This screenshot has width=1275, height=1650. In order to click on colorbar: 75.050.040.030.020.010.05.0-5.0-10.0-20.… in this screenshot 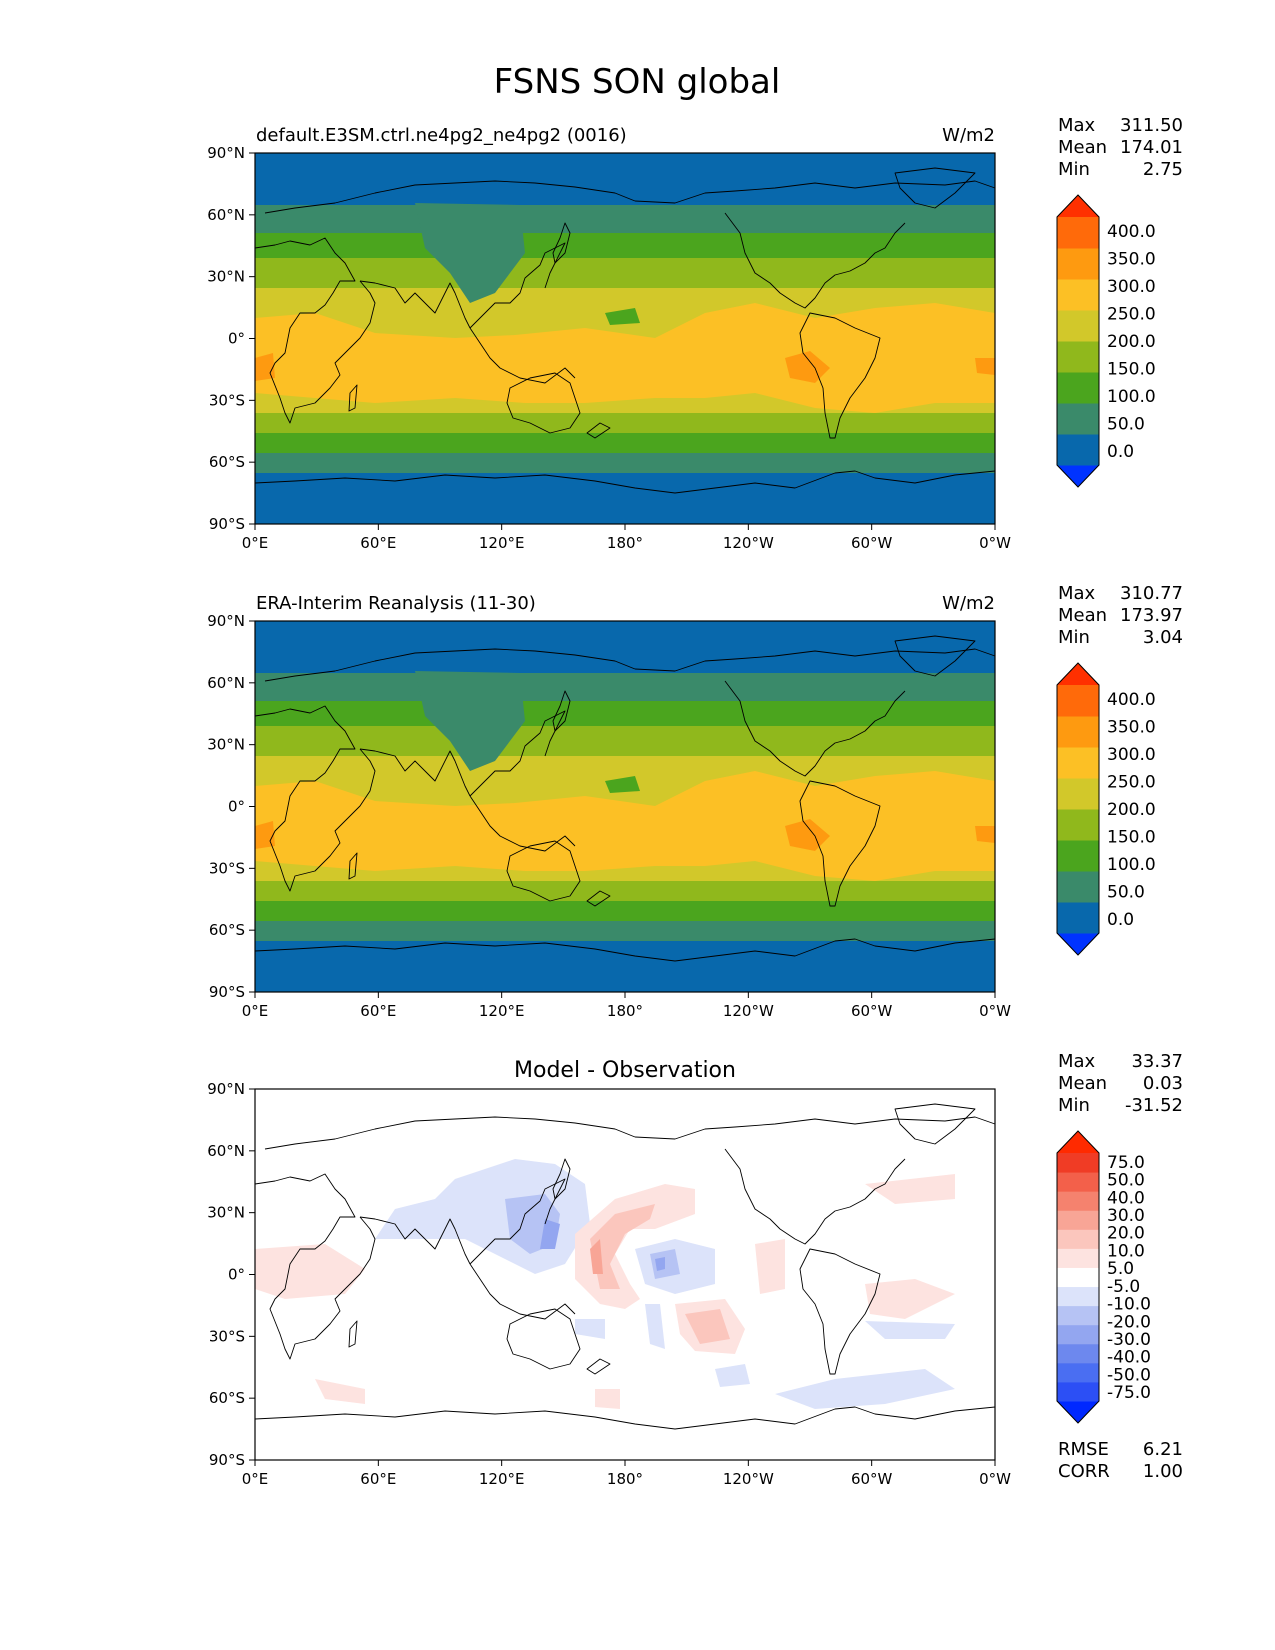, I will do `click(1103, 1277)`.